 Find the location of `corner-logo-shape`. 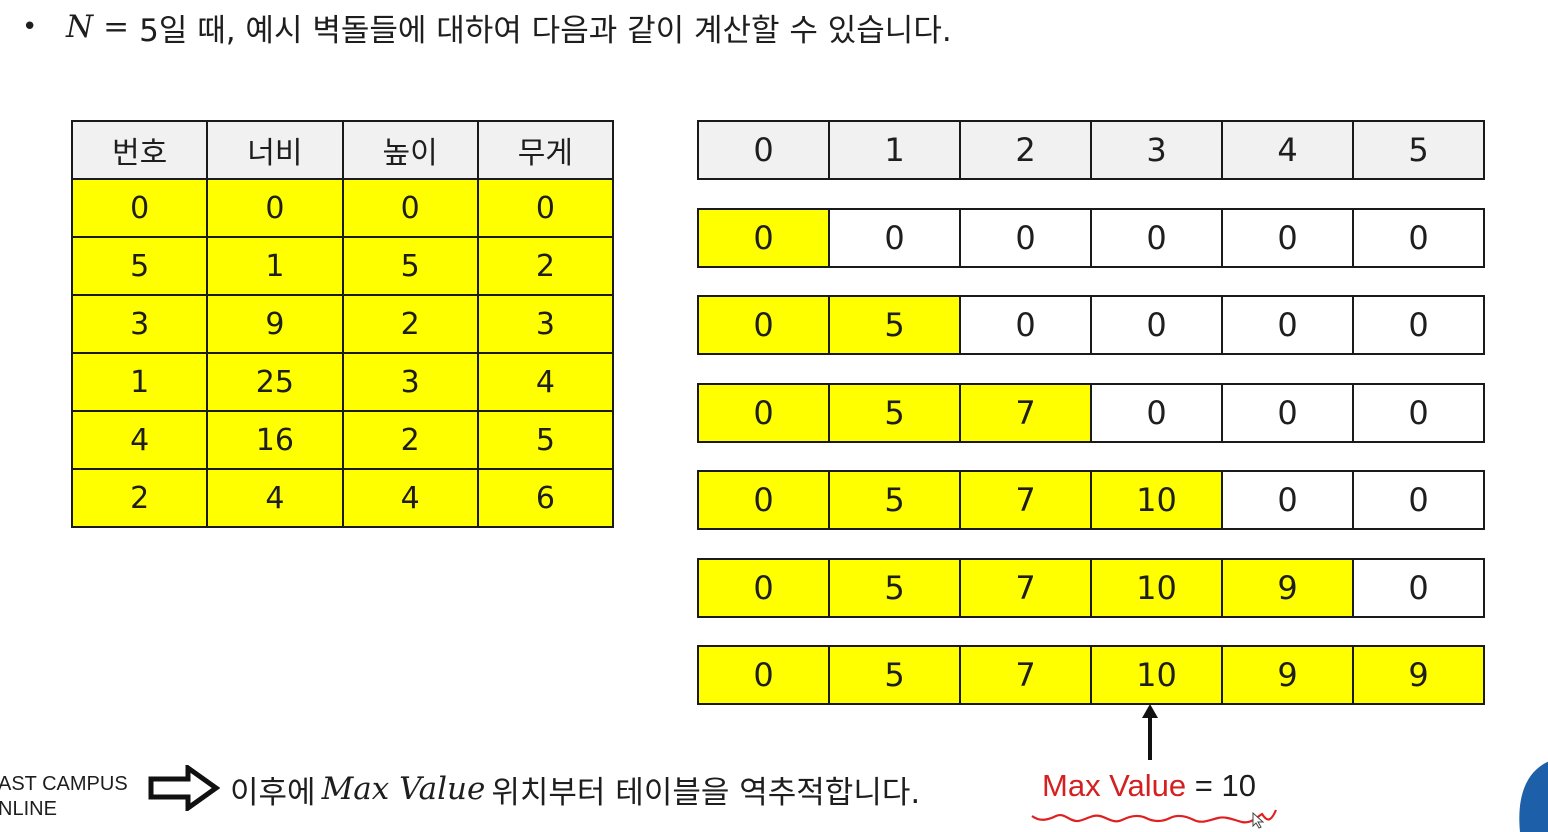

corner-logo-shape is located at coordinates (1533, 796).